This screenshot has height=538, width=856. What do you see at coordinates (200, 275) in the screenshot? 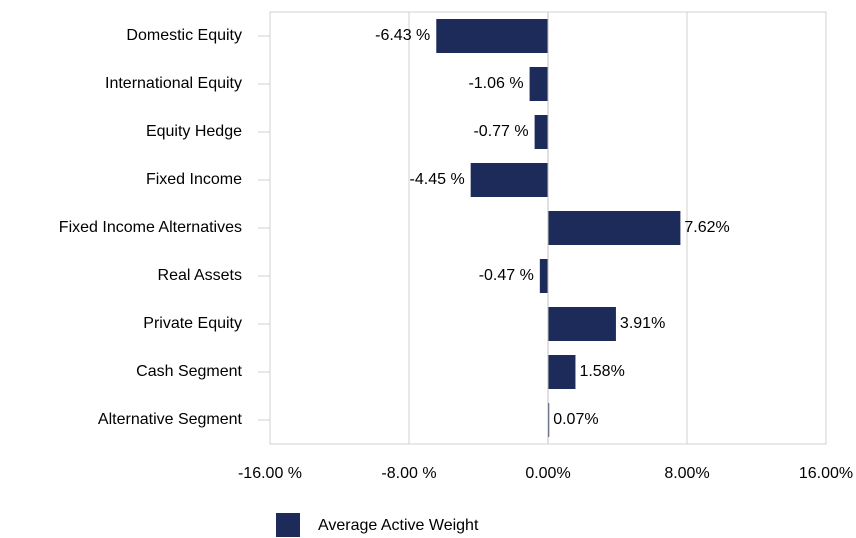
I see `y-tick-label: Real Assets` at bounding box center [200, 275].